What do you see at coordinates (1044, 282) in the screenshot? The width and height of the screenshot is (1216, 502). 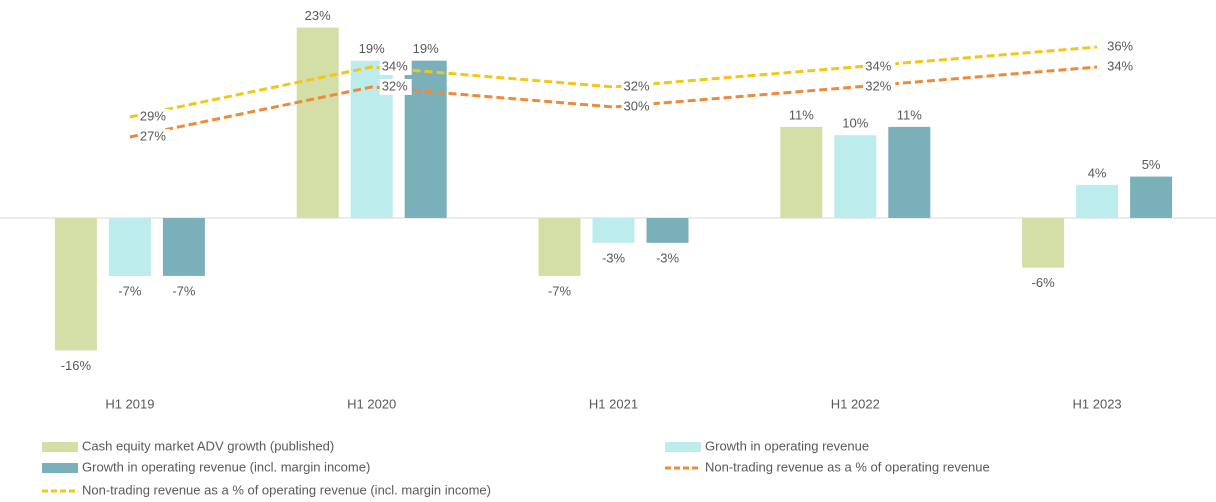 I see `data-label: -6%` at bounding box center [1044, 282].